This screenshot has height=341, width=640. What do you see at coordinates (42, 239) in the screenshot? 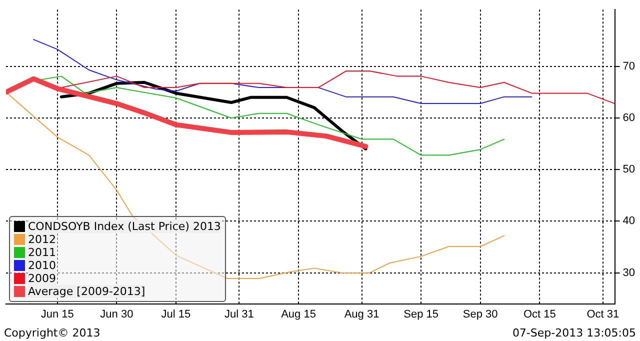
I see `legend-label: 2012` at bounding box center [42, 239].